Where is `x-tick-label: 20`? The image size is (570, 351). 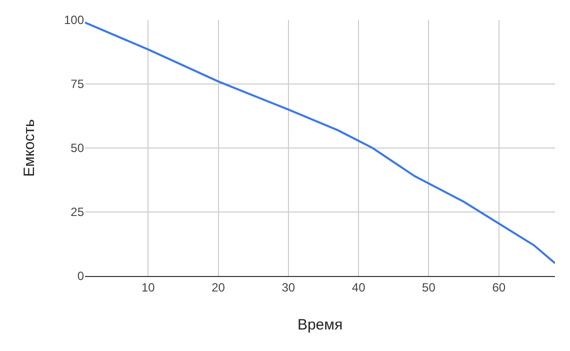
x-tick-label: 20 is located at coordinates (219, 287).